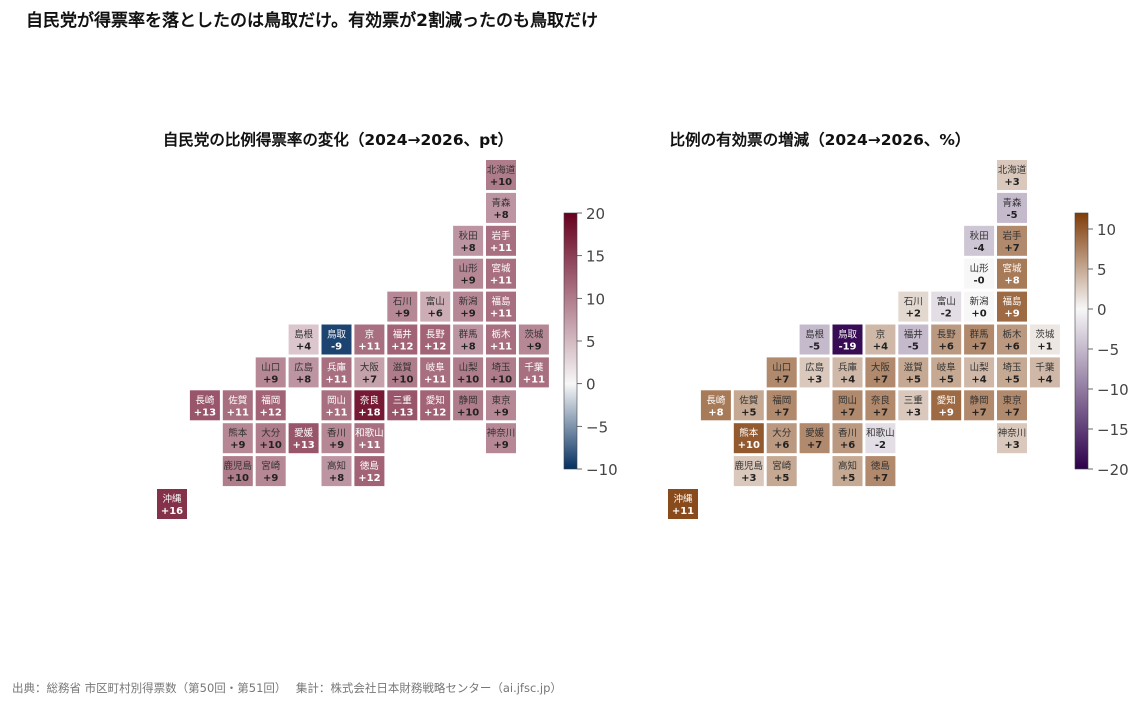  Describe the element at coordinates (238, 433) in the screenshot. I see `tile-name: 熊本` at that location.